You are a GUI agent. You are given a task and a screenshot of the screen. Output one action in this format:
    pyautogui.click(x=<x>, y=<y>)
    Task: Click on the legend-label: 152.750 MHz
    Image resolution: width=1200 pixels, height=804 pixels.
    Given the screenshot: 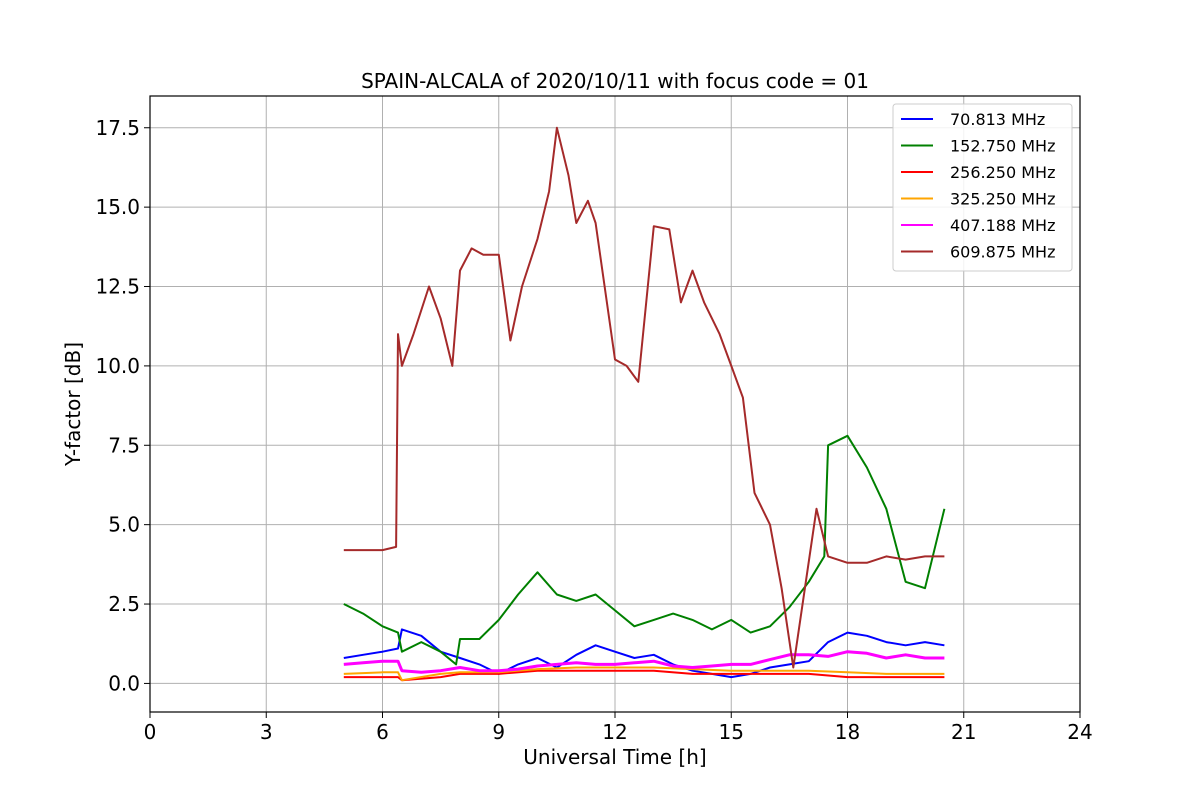 What is the action you would take?
    pyautogui.click(x=1002, y=146)
    